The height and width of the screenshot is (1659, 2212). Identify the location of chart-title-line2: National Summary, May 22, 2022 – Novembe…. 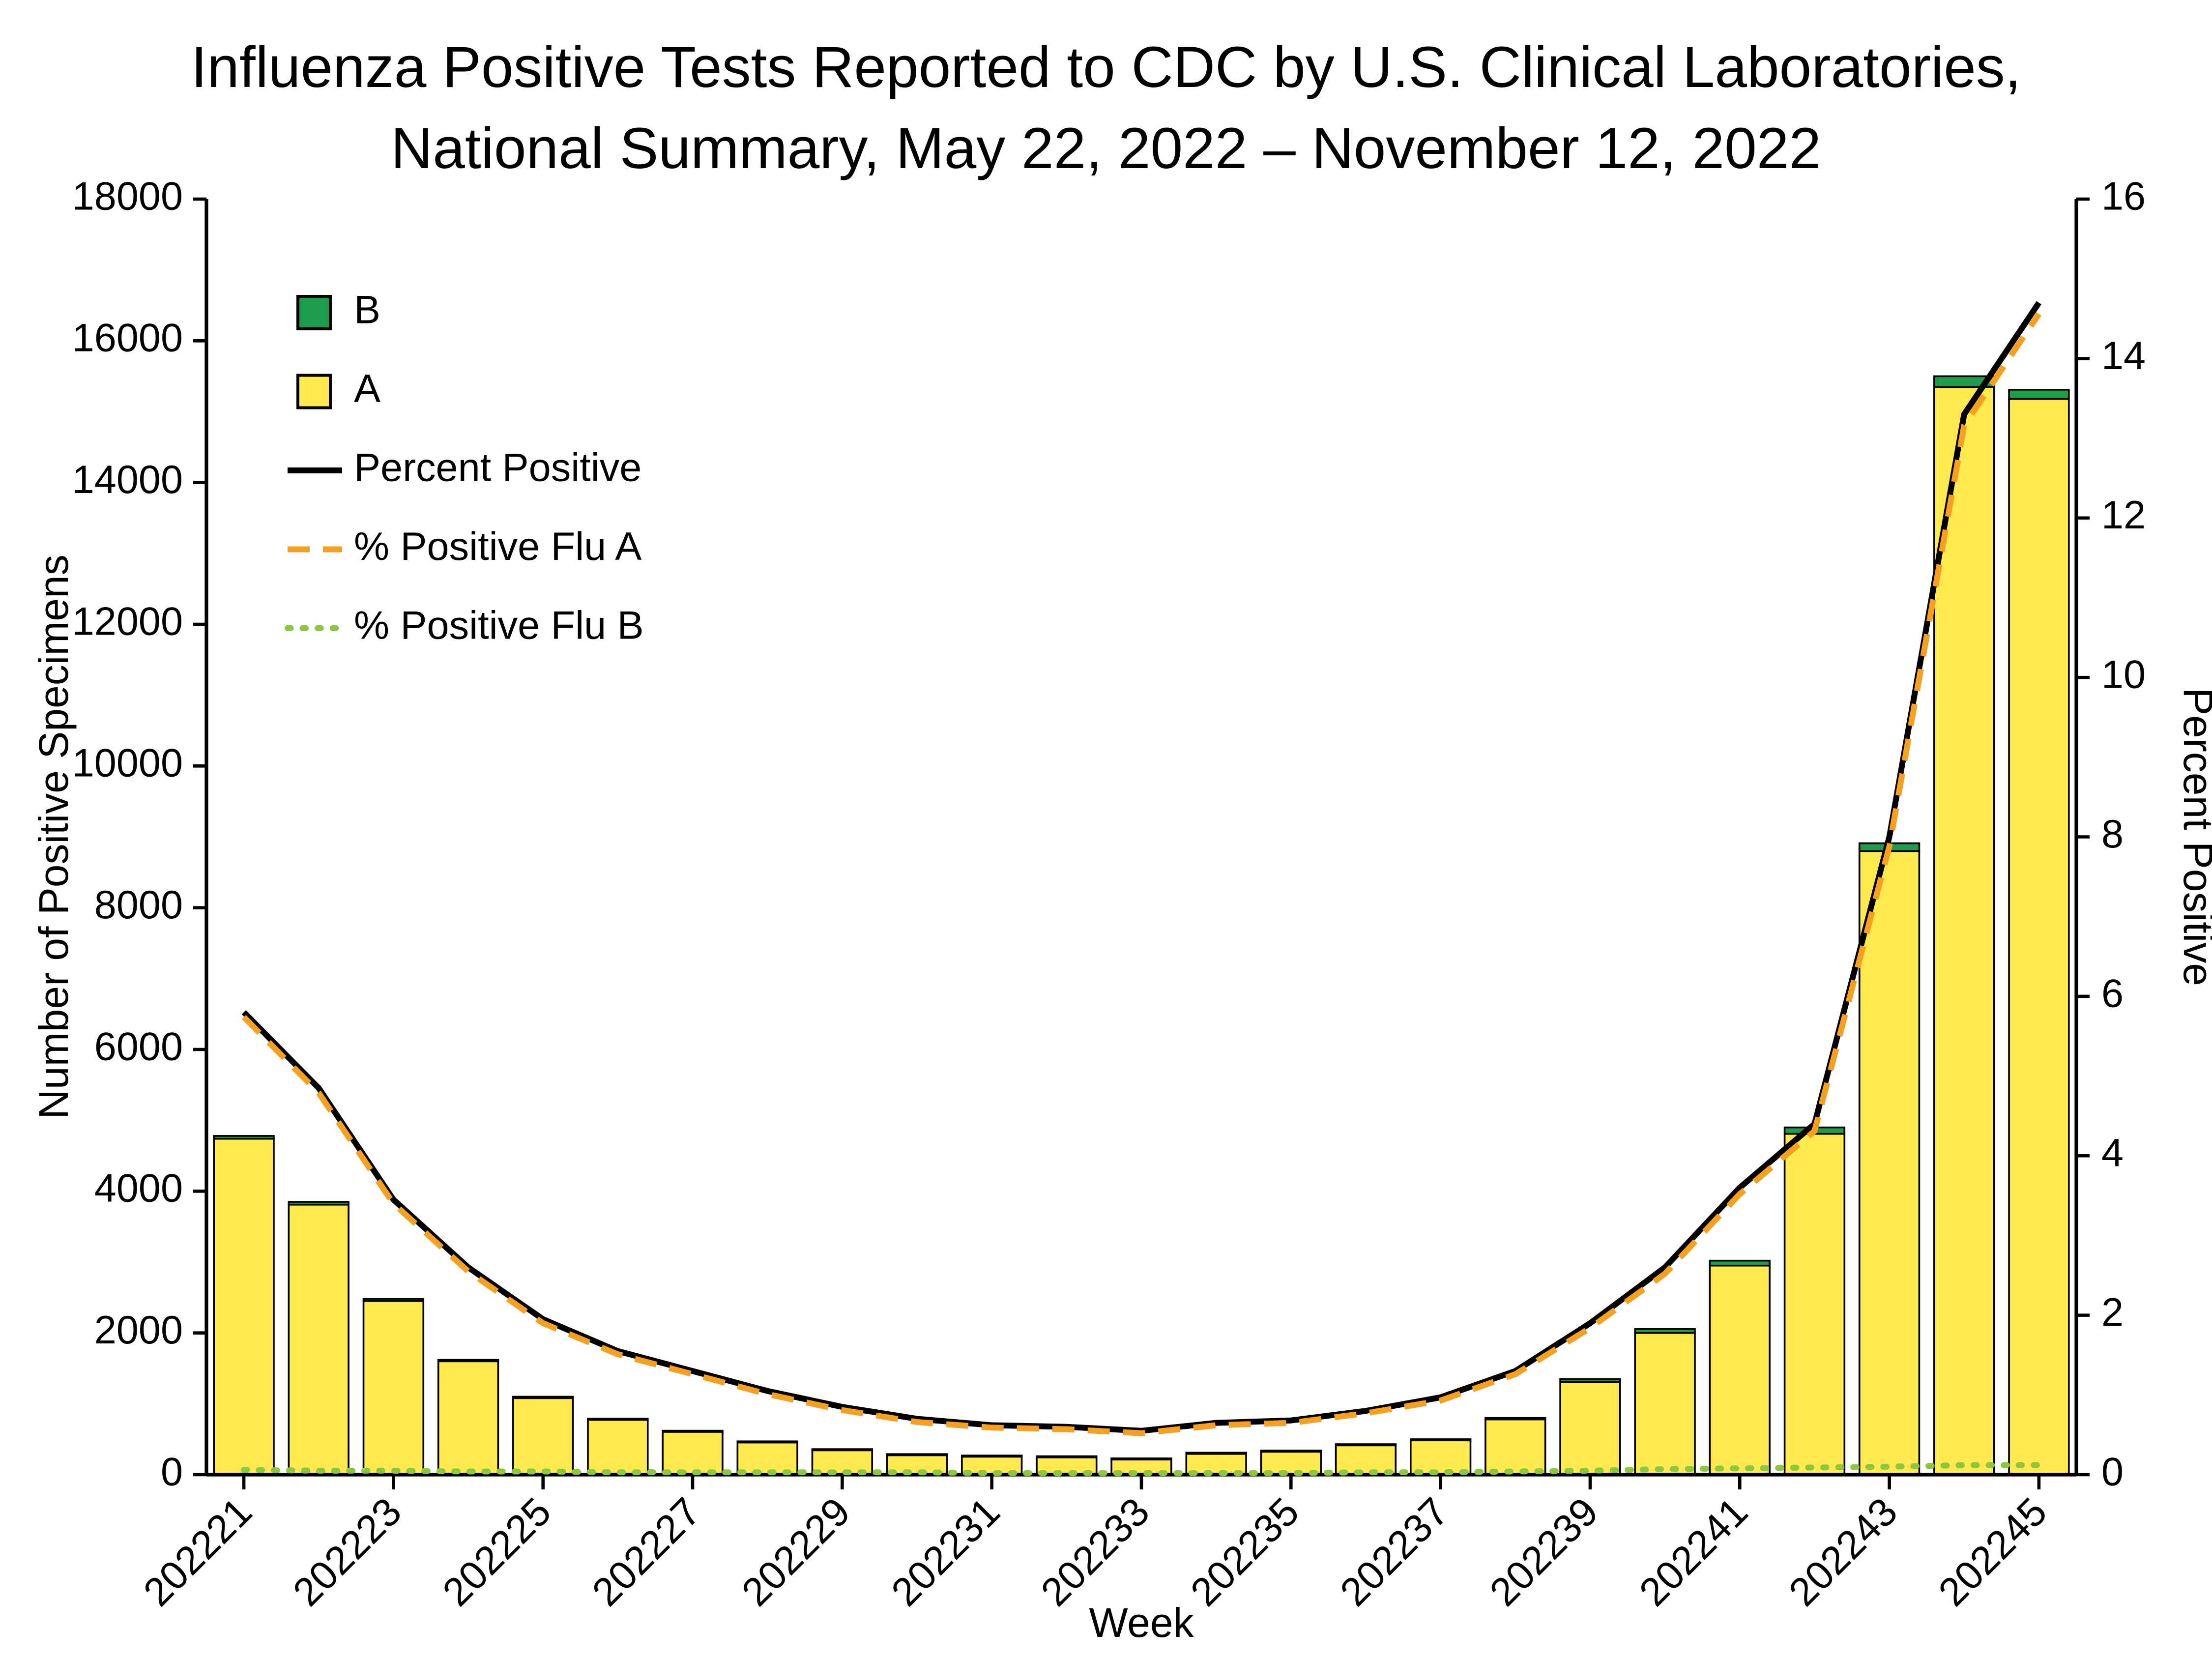
(1105, 149).